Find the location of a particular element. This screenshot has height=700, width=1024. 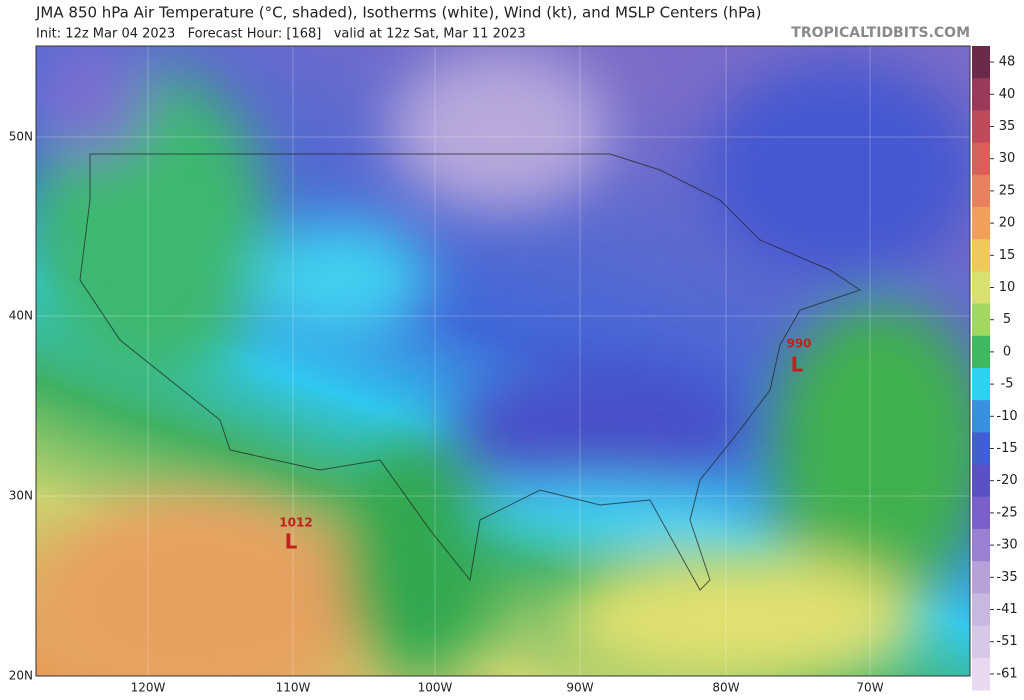

colorbar-label: 15 is located at coordinates (1007, 255).